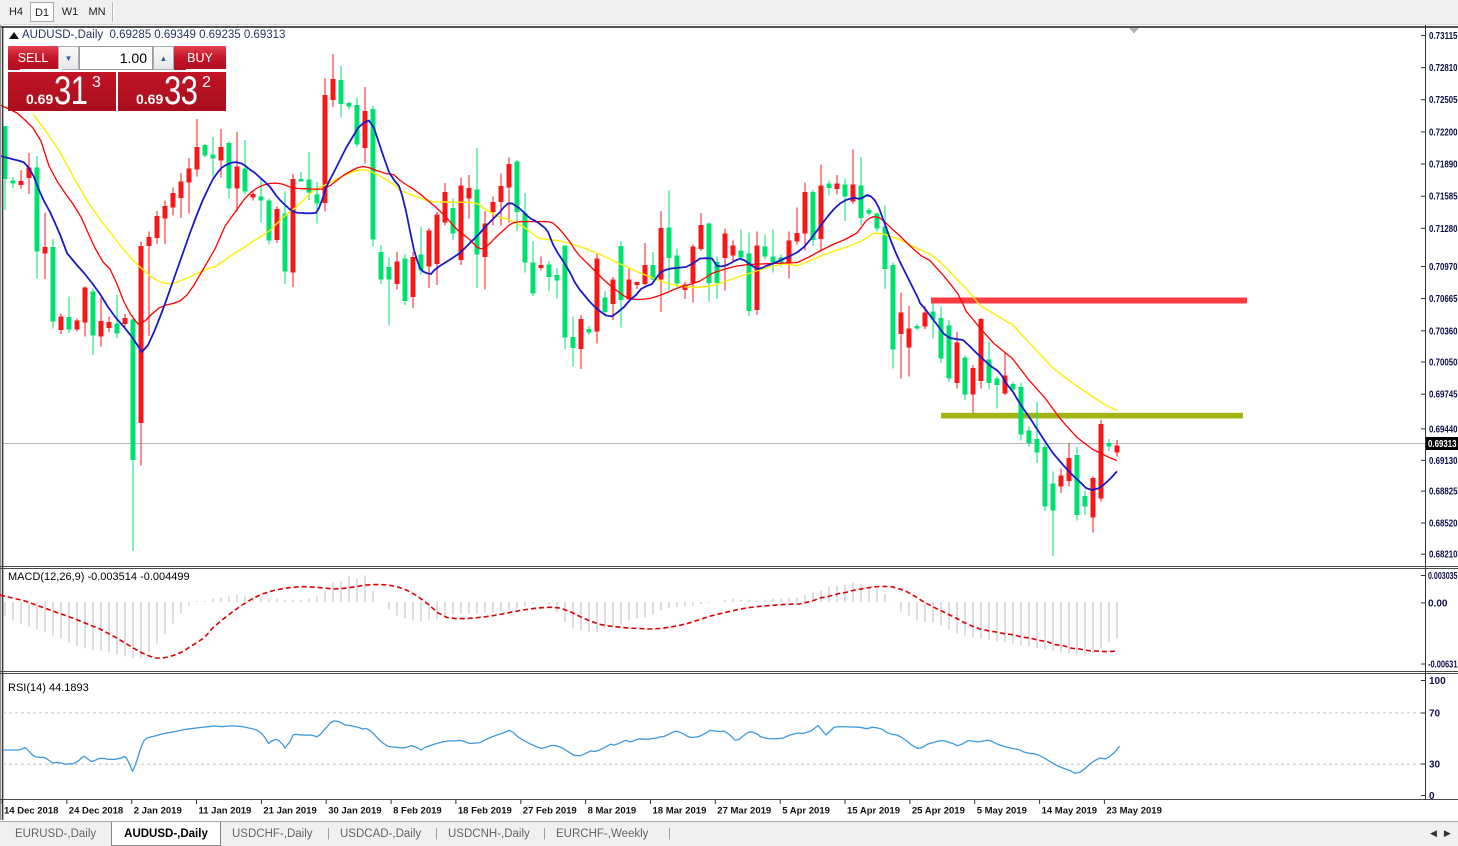 The width and height of the screenshot is (1458, 846). I want to click on svg-text: 14 Dec 2018, so click(31, 811).